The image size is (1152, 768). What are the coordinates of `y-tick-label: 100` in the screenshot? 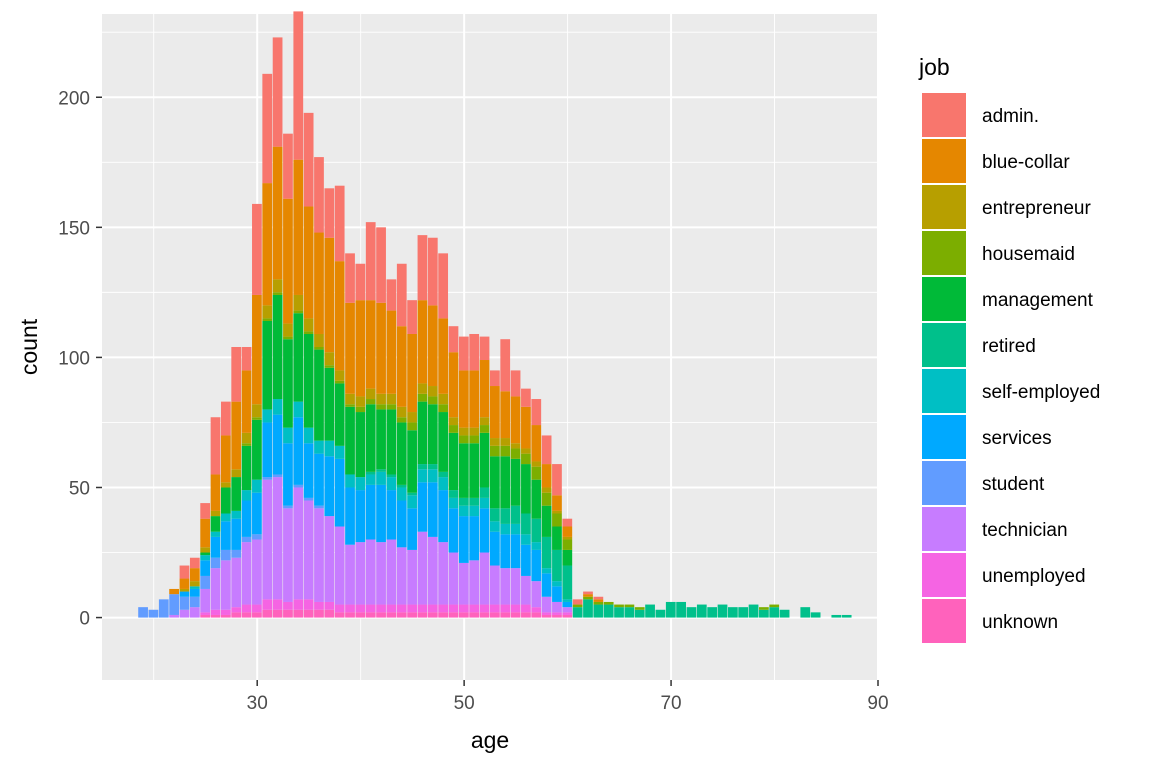 It's located at (74, 358).